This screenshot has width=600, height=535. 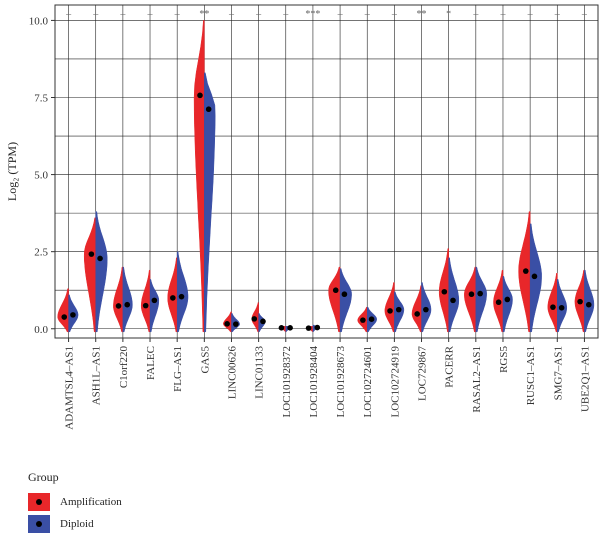 I want to click on x-tick-label: LINC00626, so click(x=232, y=373).